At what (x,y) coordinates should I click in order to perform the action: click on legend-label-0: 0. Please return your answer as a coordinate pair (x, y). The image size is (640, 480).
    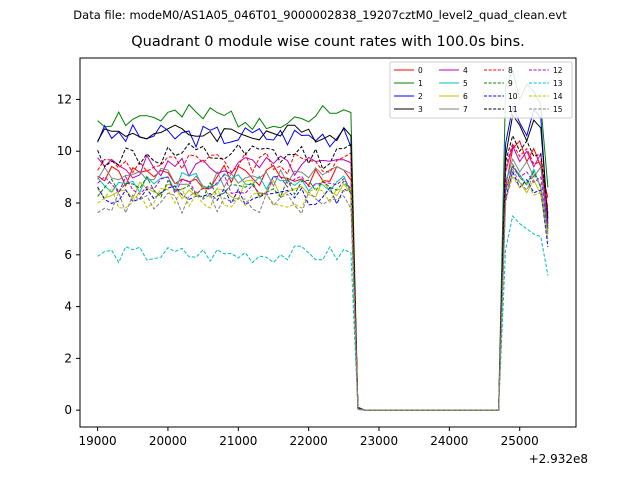
    Looking at the image, I should click on (420, 70).